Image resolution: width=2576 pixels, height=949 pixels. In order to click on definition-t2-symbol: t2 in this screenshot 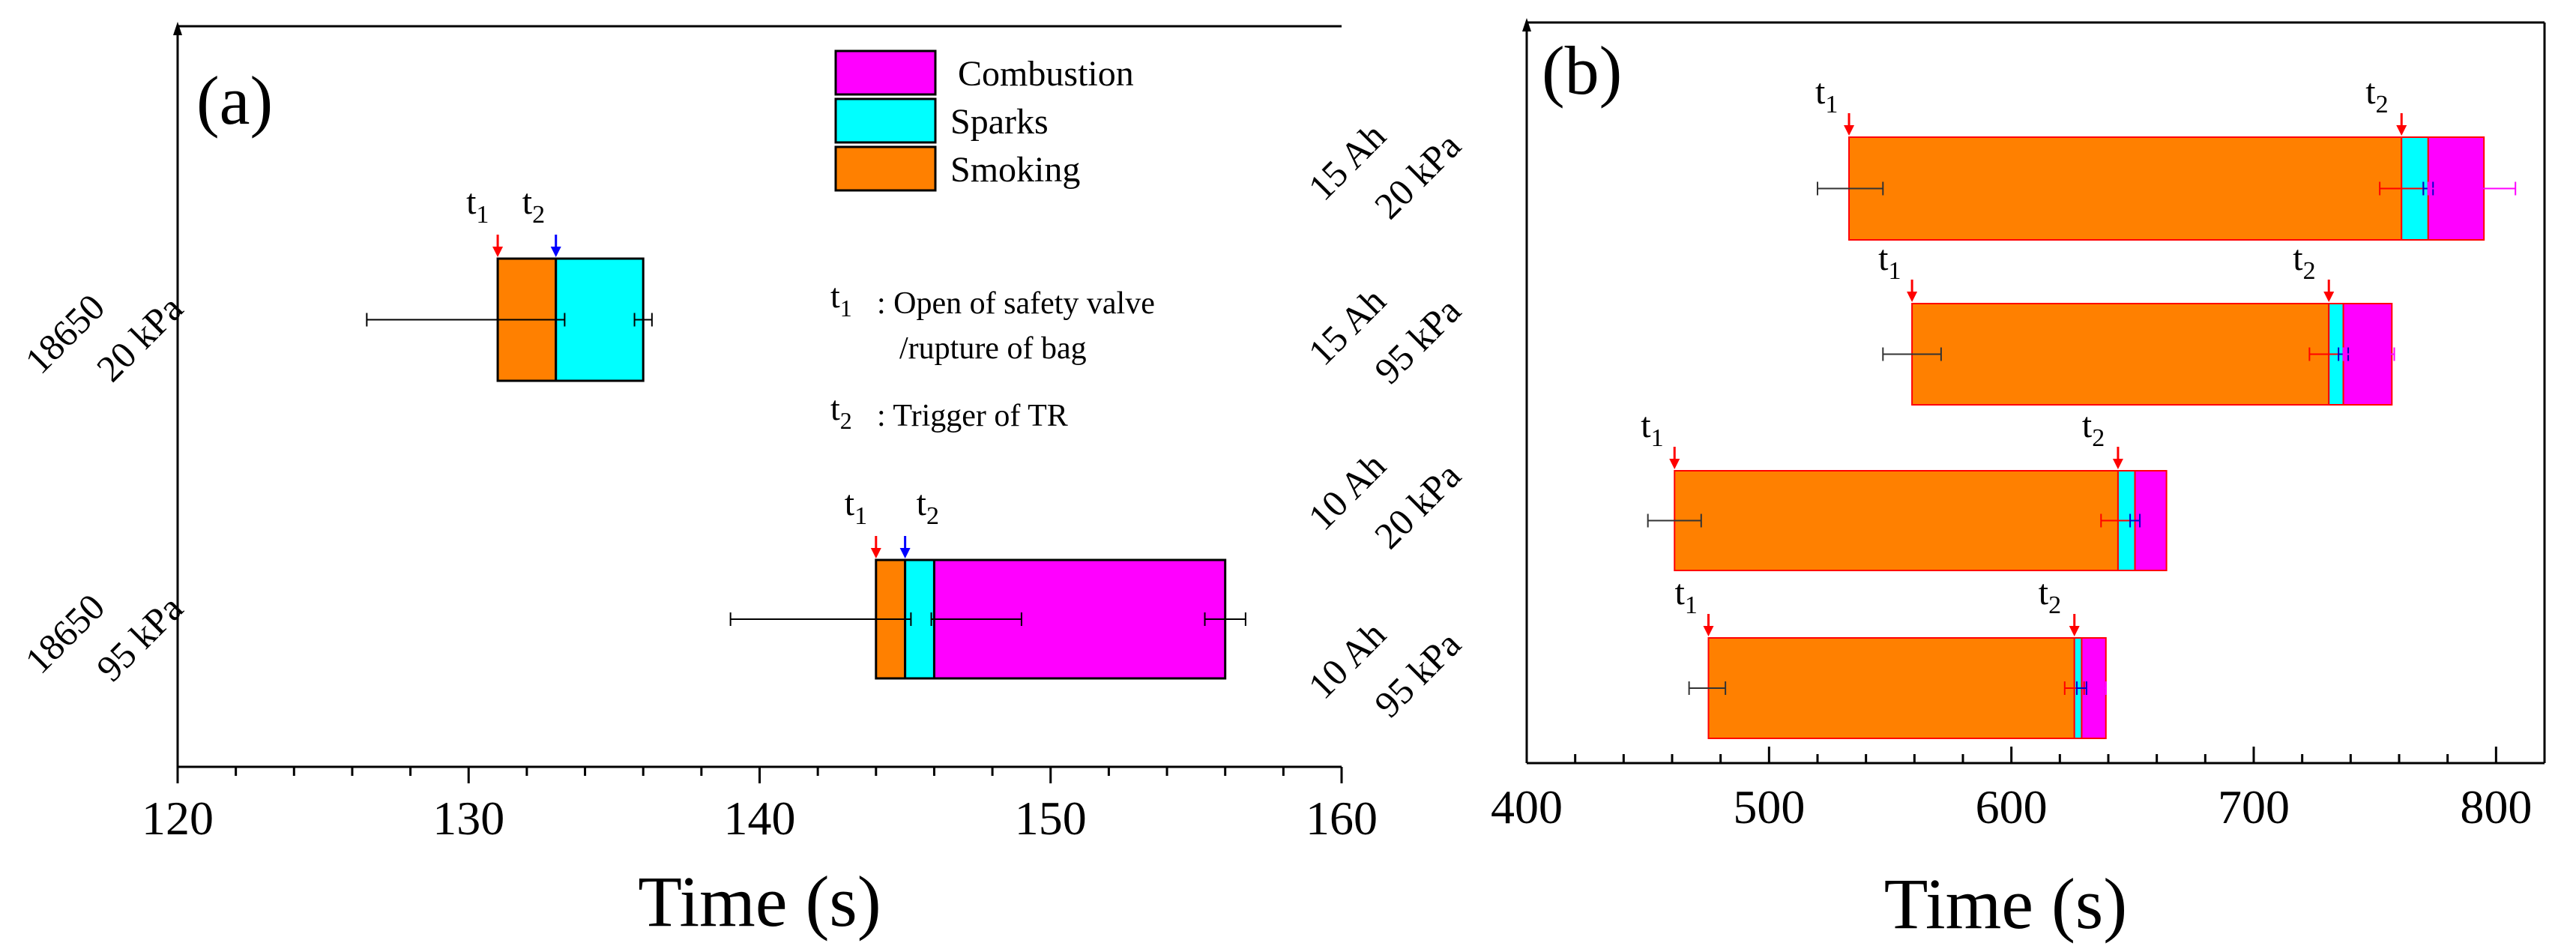, I will do `click(841, 411)`.